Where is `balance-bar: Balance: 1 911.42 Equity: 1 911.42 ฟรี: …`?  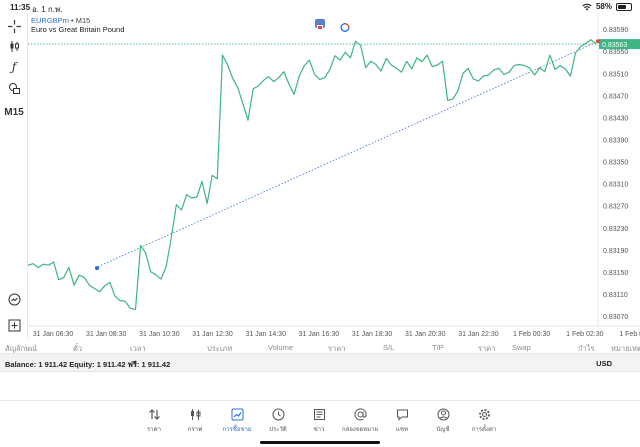
balance-bar: Balance: 1 911.42 Equity: 1 911.42 ฟรี: … is located at coordinates (320, 363).